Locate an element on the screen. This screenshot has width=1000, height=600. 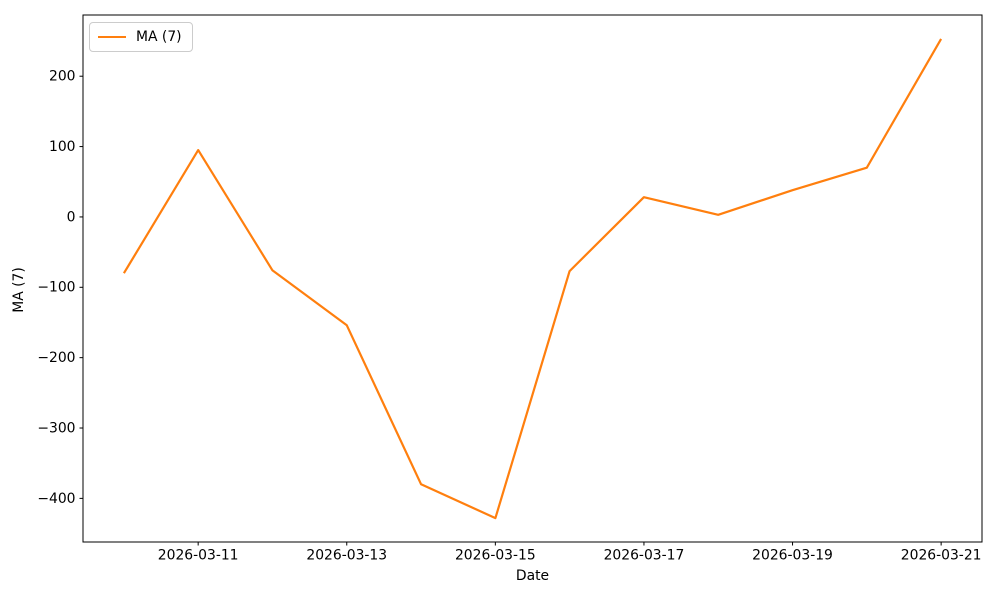
x-tick-label: 2026-03-11 is located at coordinates (198, 556).